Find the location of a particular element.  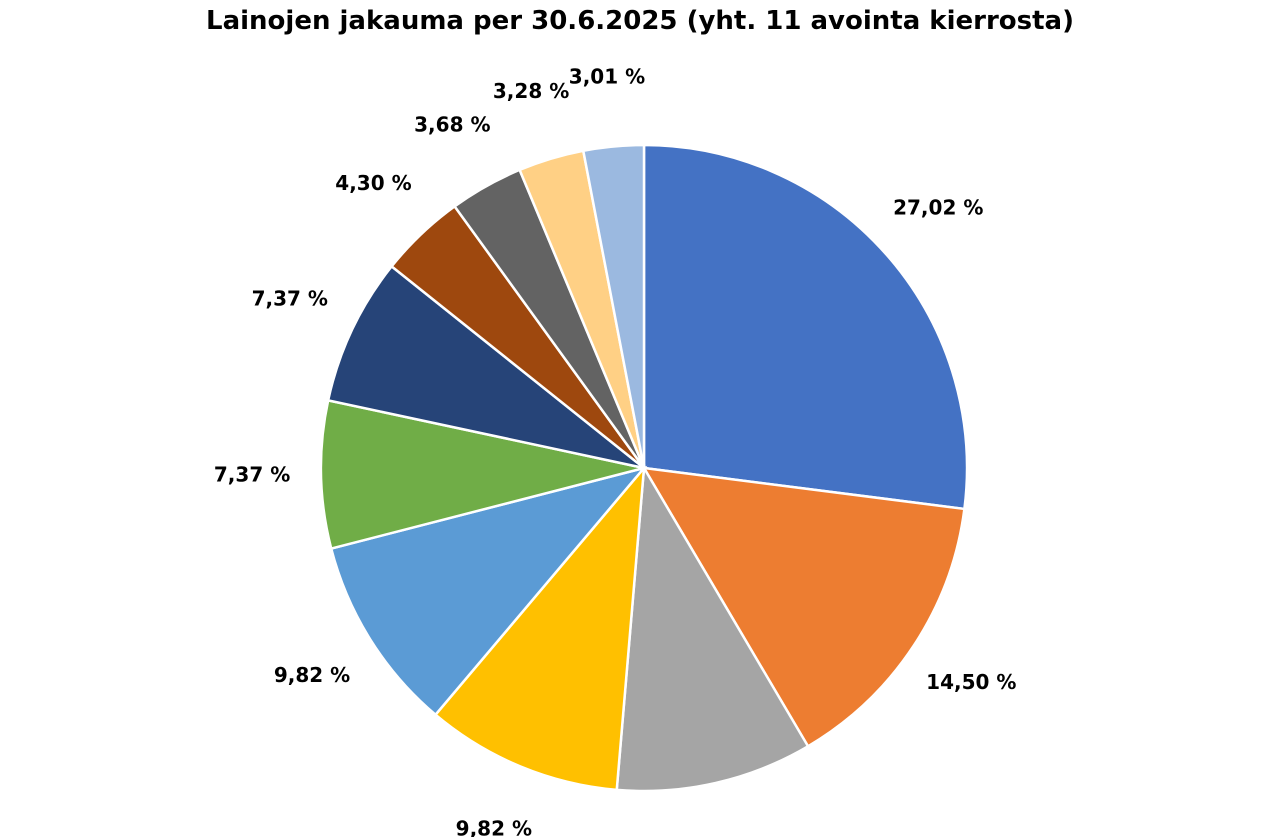

slice-label-2: 14,50 % is located at coordinates (971, 682).